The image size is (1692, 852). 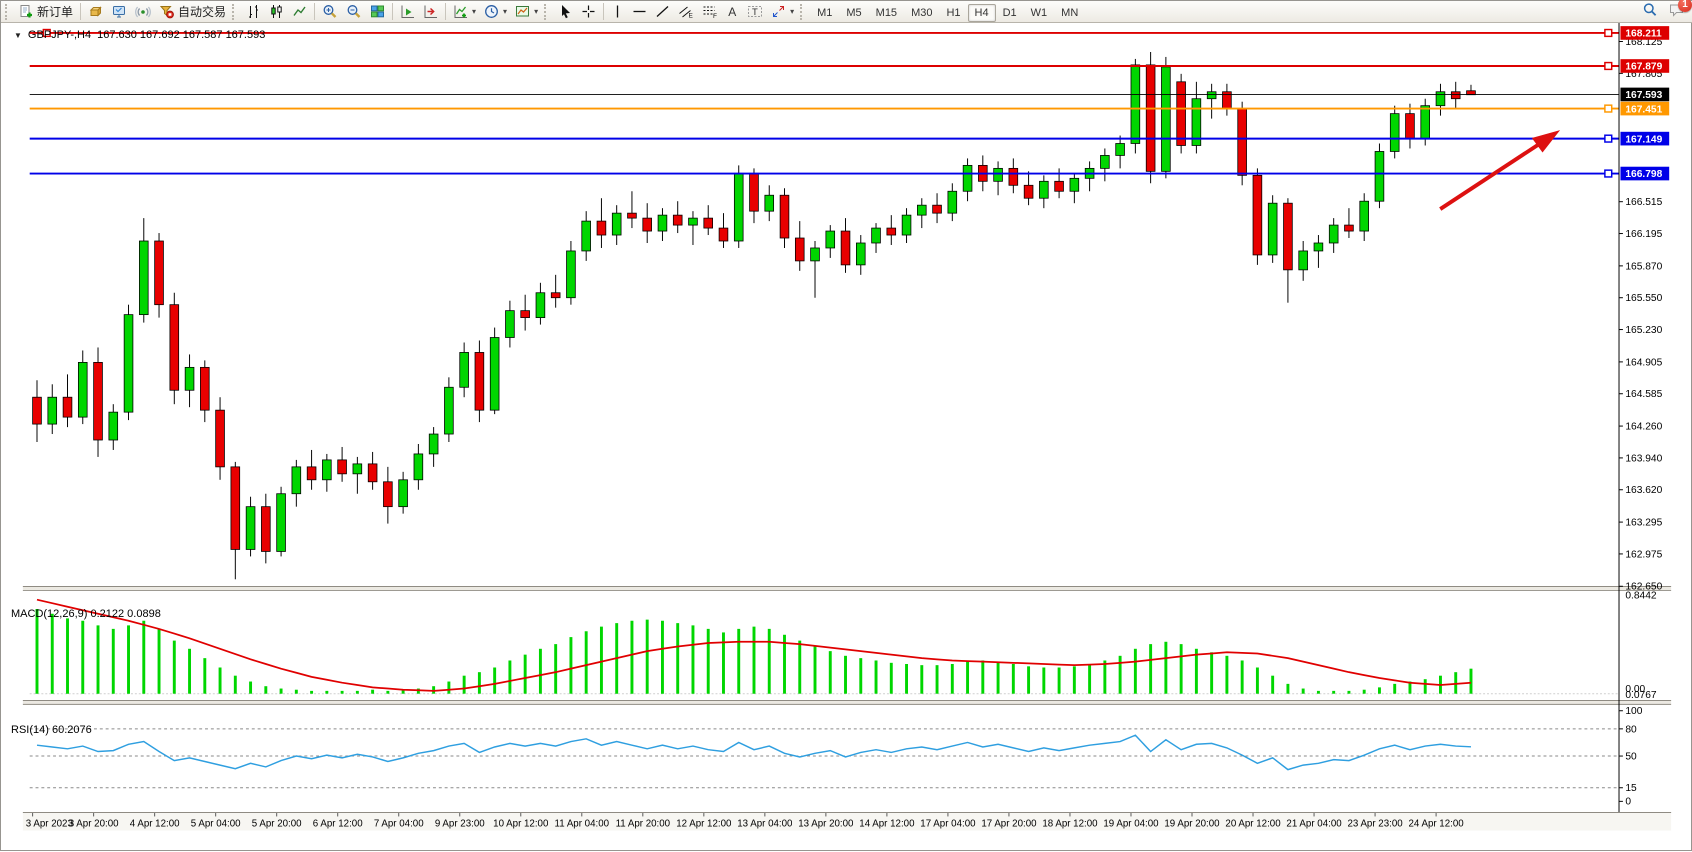 I want to click on time-axis-label: 5 Apr 04:00, so click(x=216, y=824).